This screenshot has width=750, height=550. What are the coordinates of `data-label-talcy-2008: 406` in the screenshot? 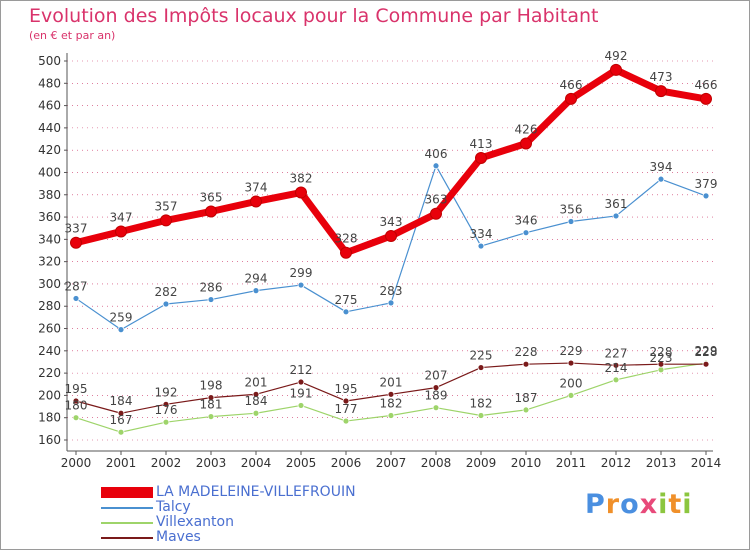 It's located at (436, 154).